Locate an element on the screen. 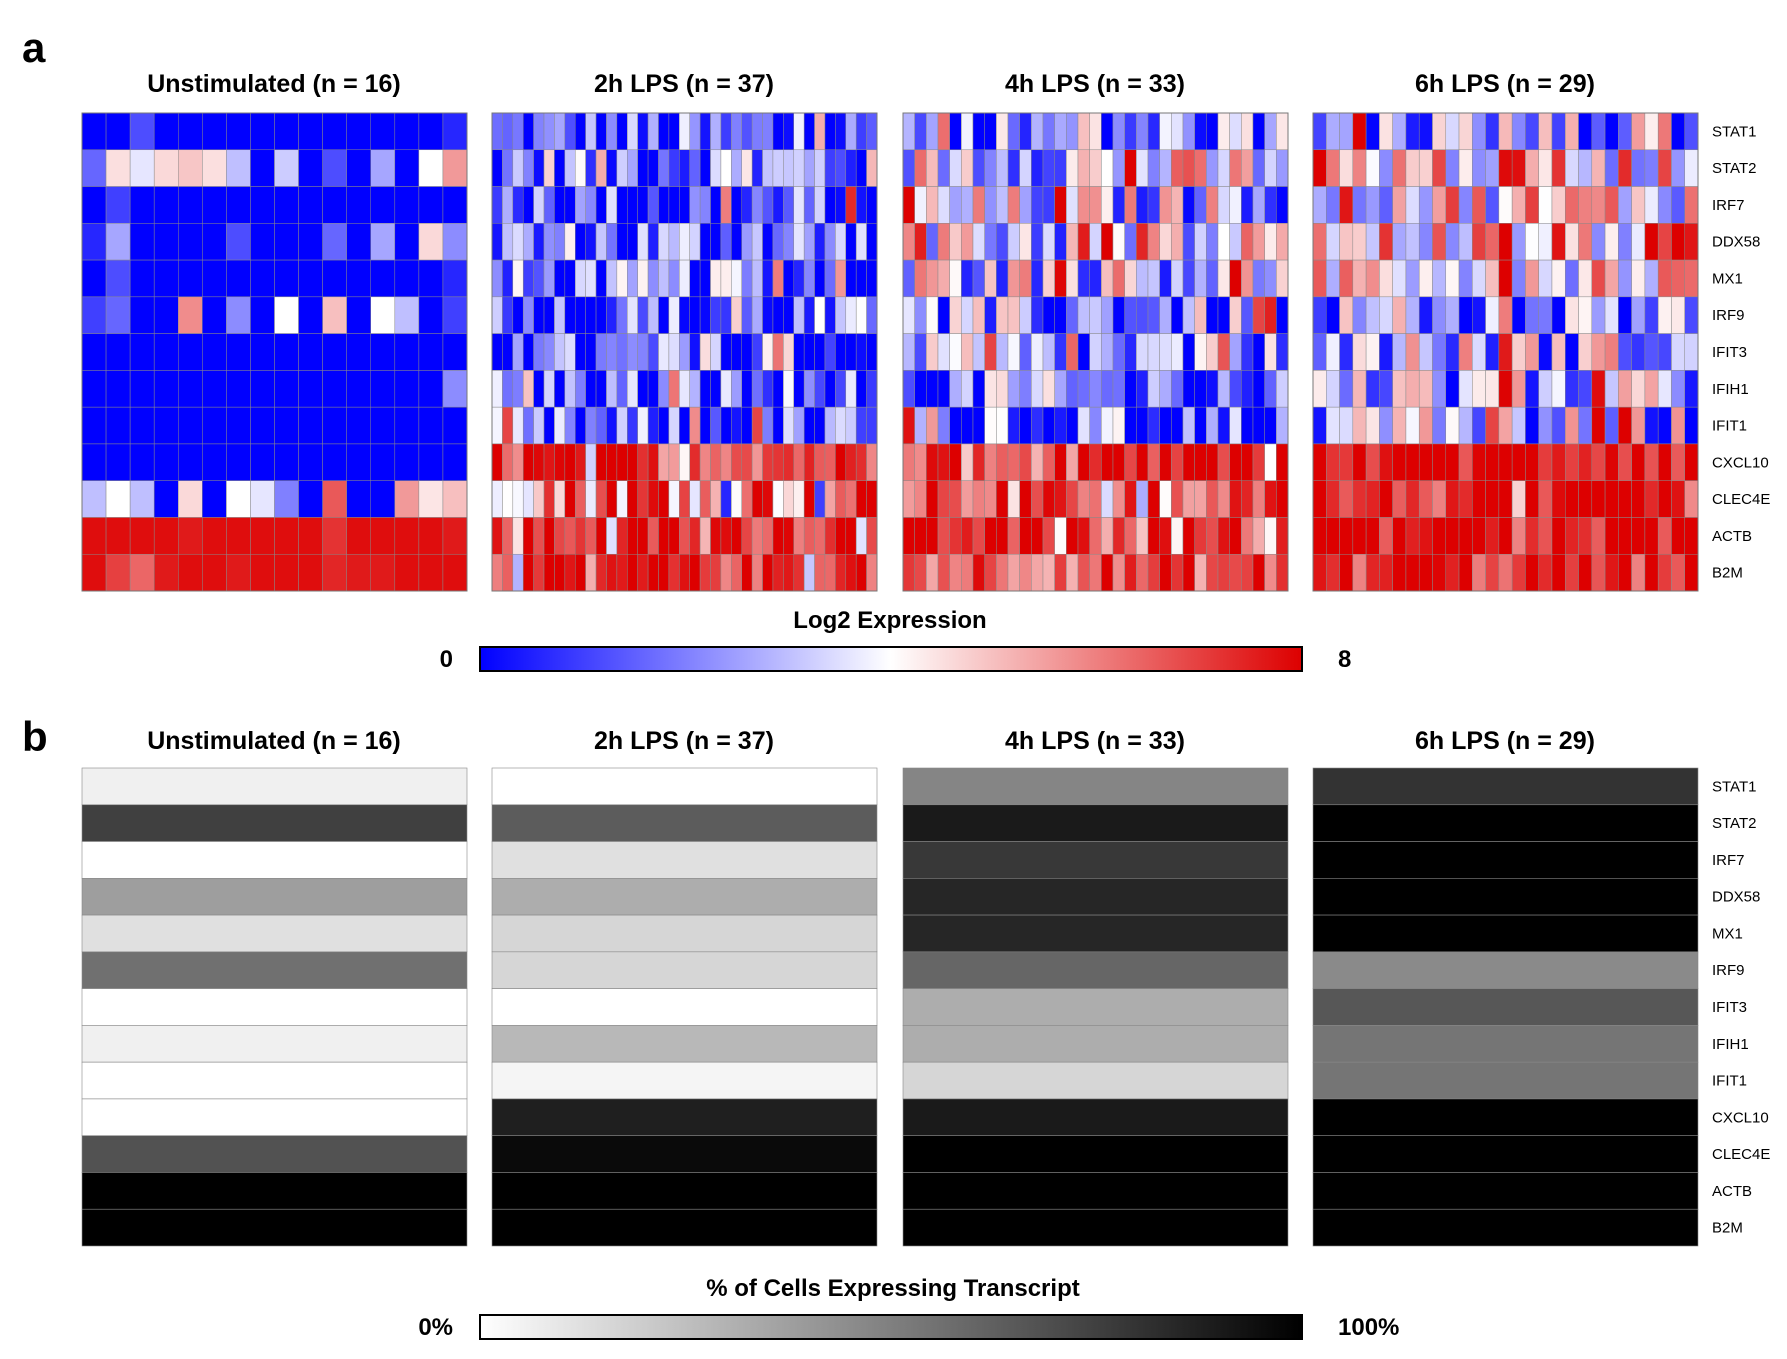 This screenshot has height=1359, width=1787. gene-label-b-cxcl10: CXCL10 is located at coordinates (1740, 1117).